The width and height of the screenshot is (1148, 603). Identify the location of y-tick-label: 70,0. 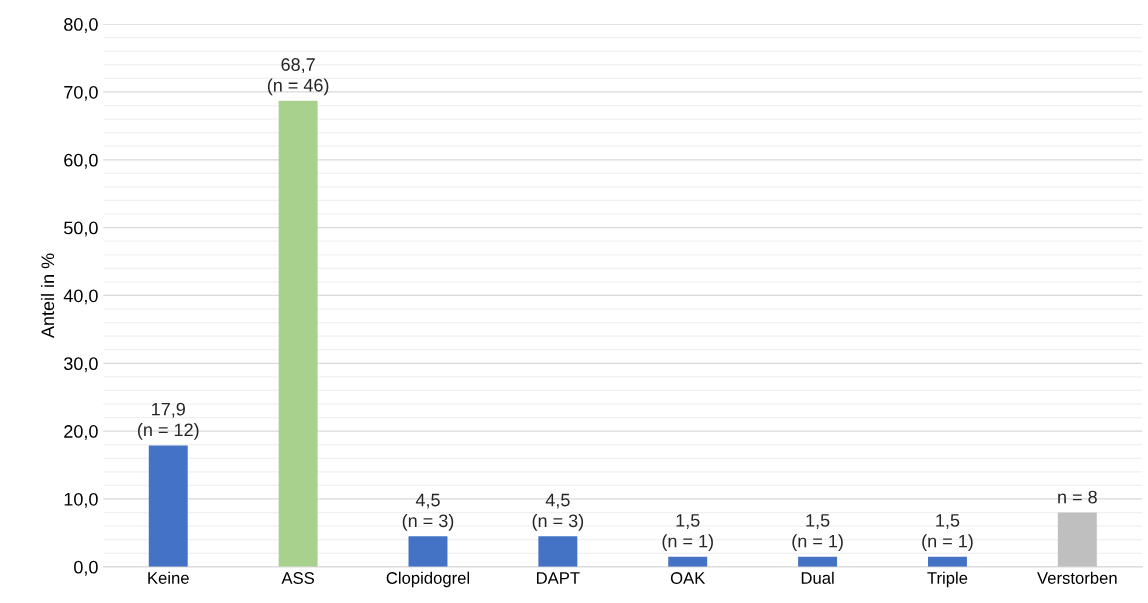
(81, 93).